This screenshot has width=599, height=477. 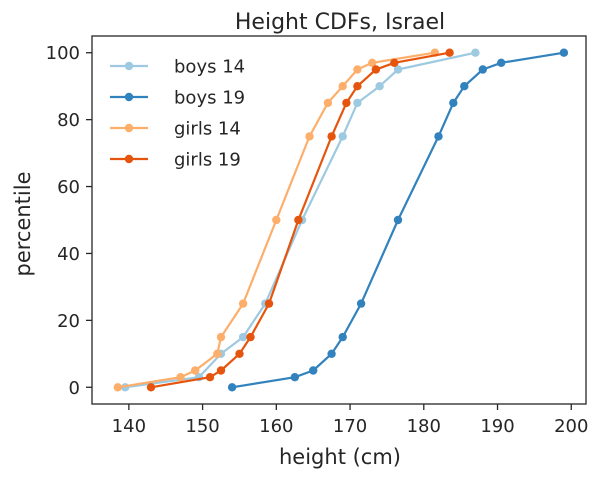 I want to click on y-axis-label: percentile, so click(x=23, y=223).